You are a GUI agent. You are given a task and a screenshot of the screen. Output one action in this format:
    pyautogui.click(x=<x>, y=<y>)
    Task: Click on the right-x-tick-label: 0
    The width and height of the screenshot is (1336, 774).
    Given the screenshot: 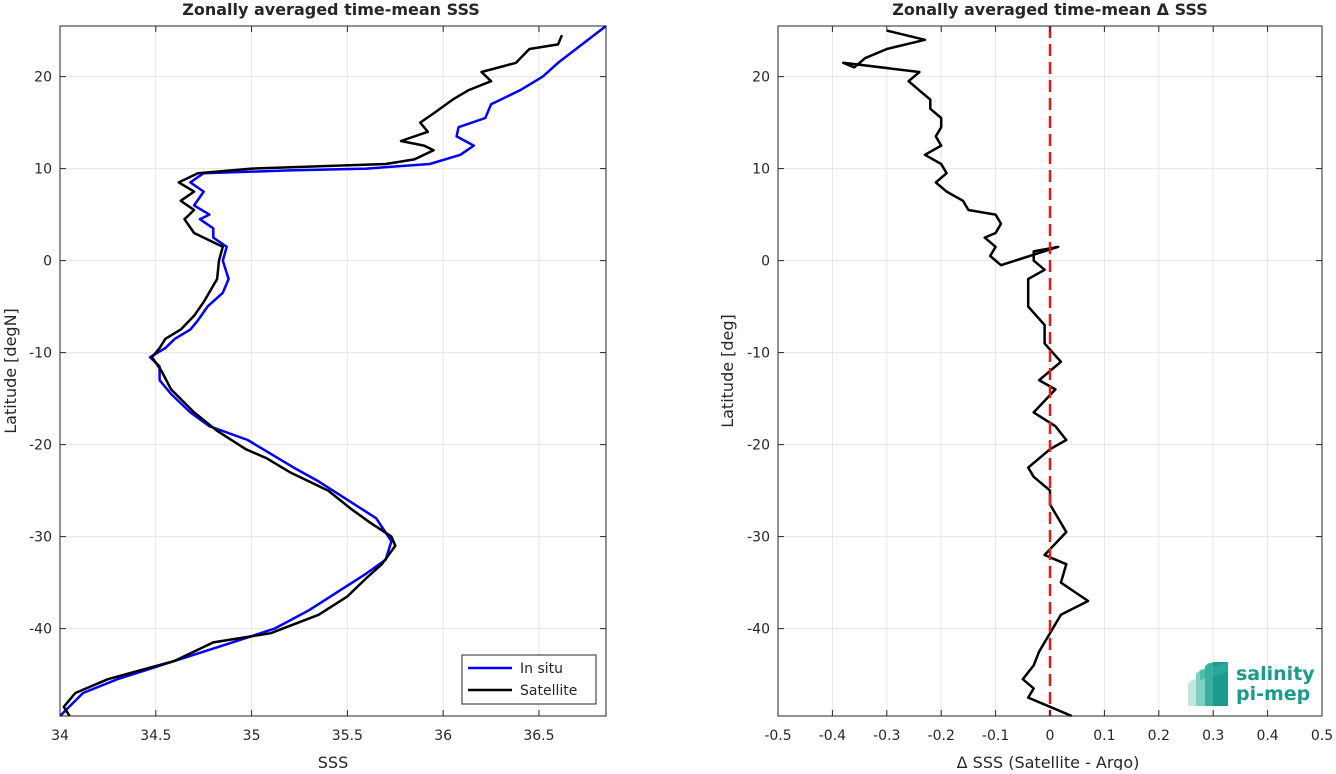 What is the action you would take?
    pyautogui.click(x=1050, y=736)
    